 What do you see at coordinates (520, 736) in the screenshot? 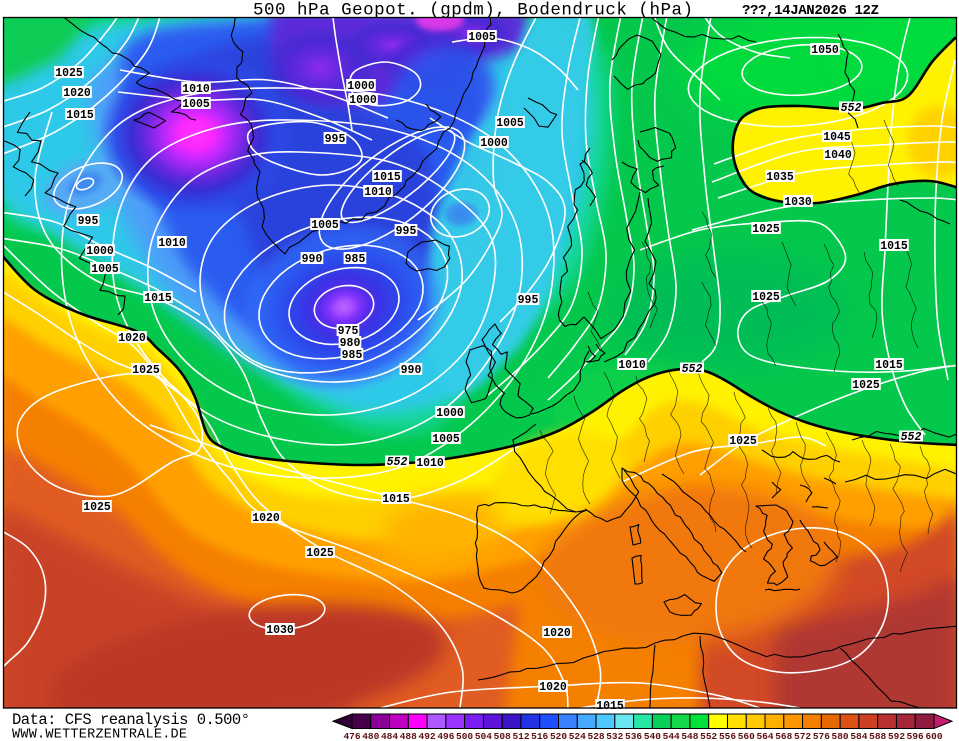
I see `svg-text: 512` at bounding box center [520, 736].